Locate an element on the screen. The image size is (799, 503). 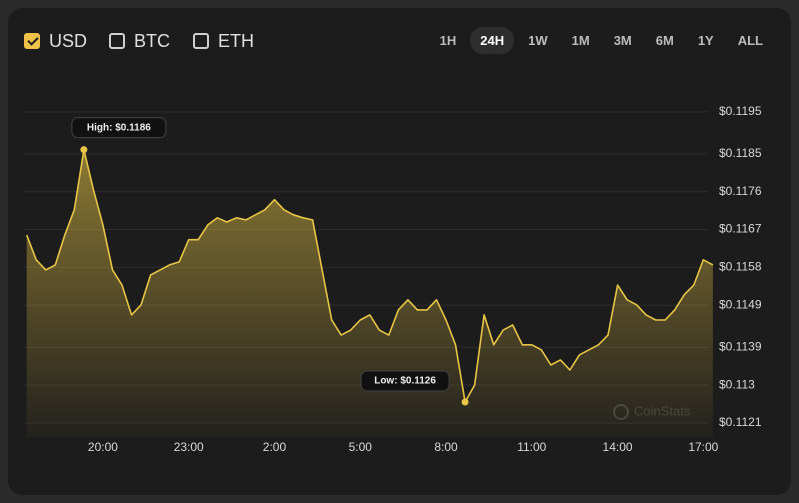
currency-toggle: USD is located at coordinates (55, 41).